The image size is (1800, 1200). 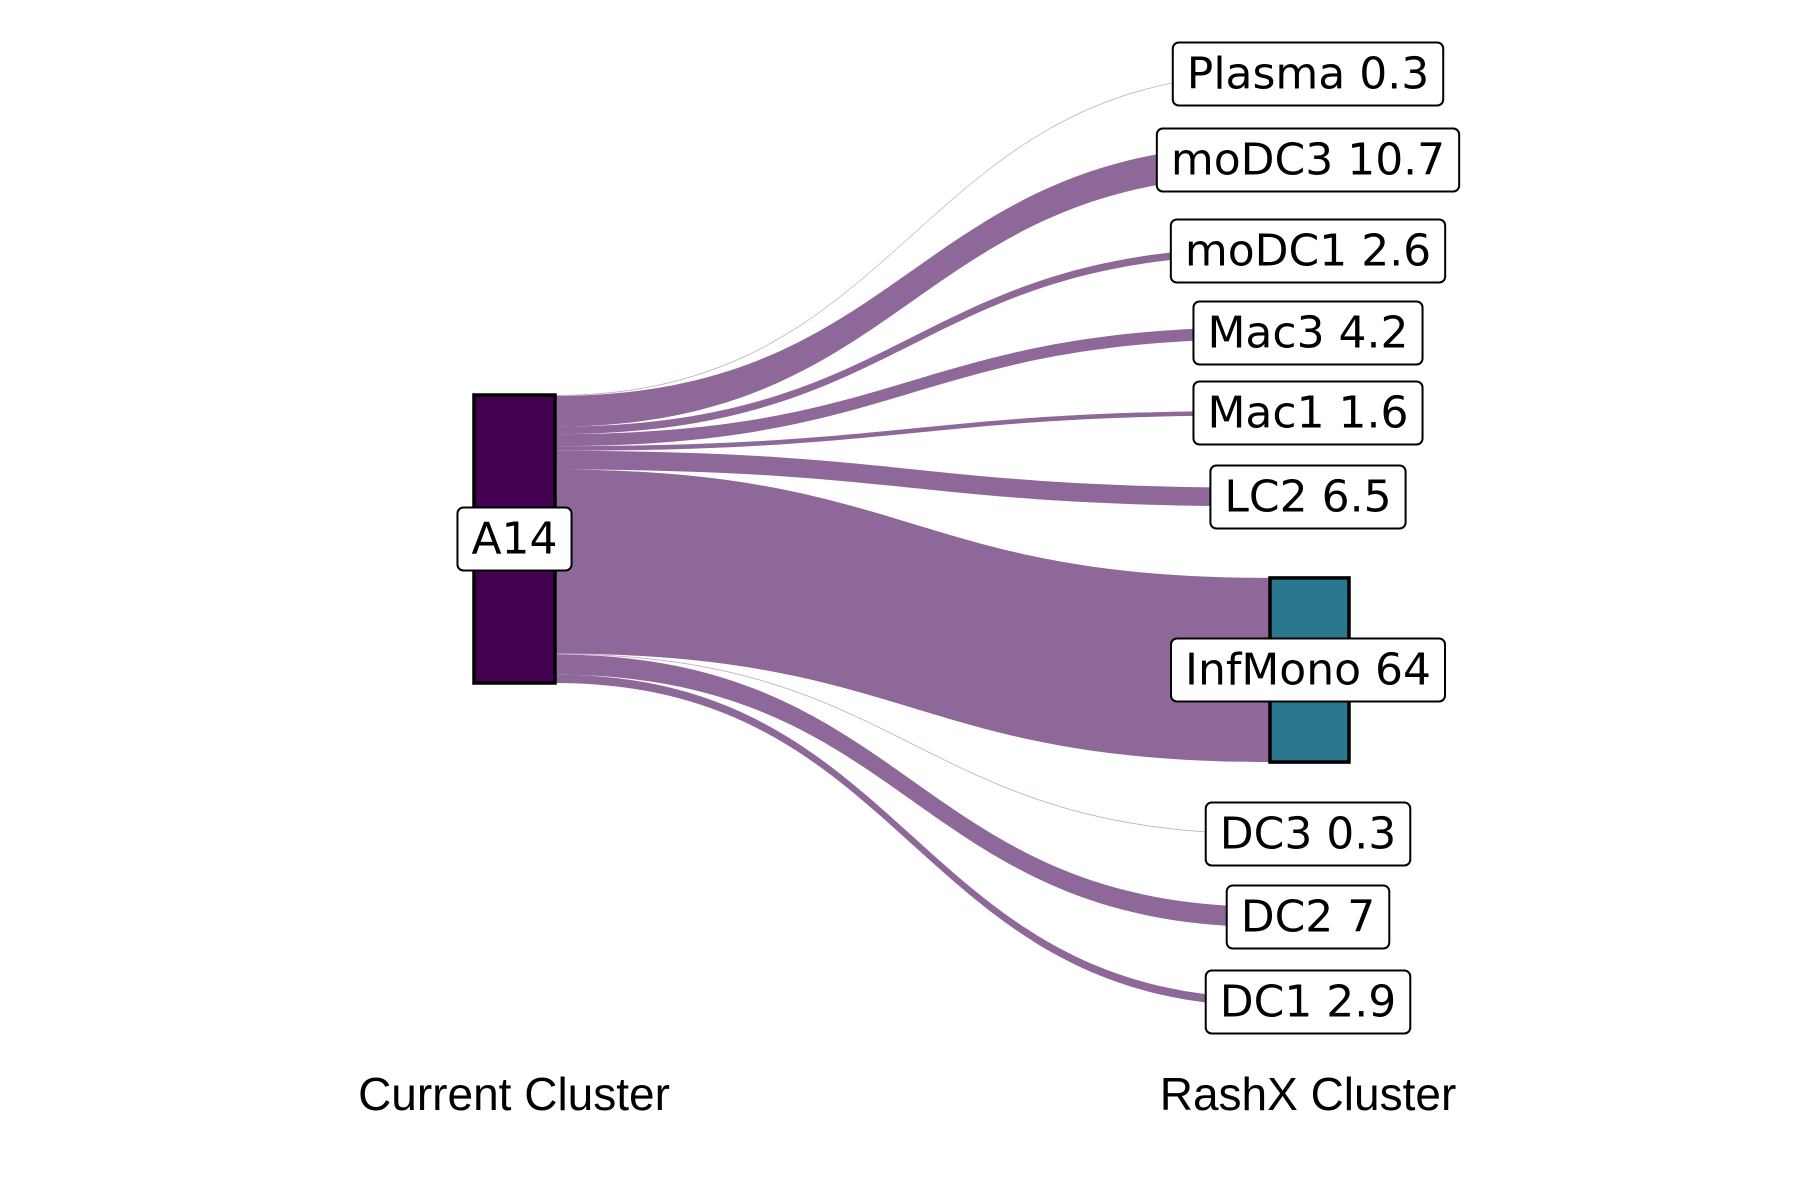 I want to click on label-a14-box, so click(x=514, y=539).